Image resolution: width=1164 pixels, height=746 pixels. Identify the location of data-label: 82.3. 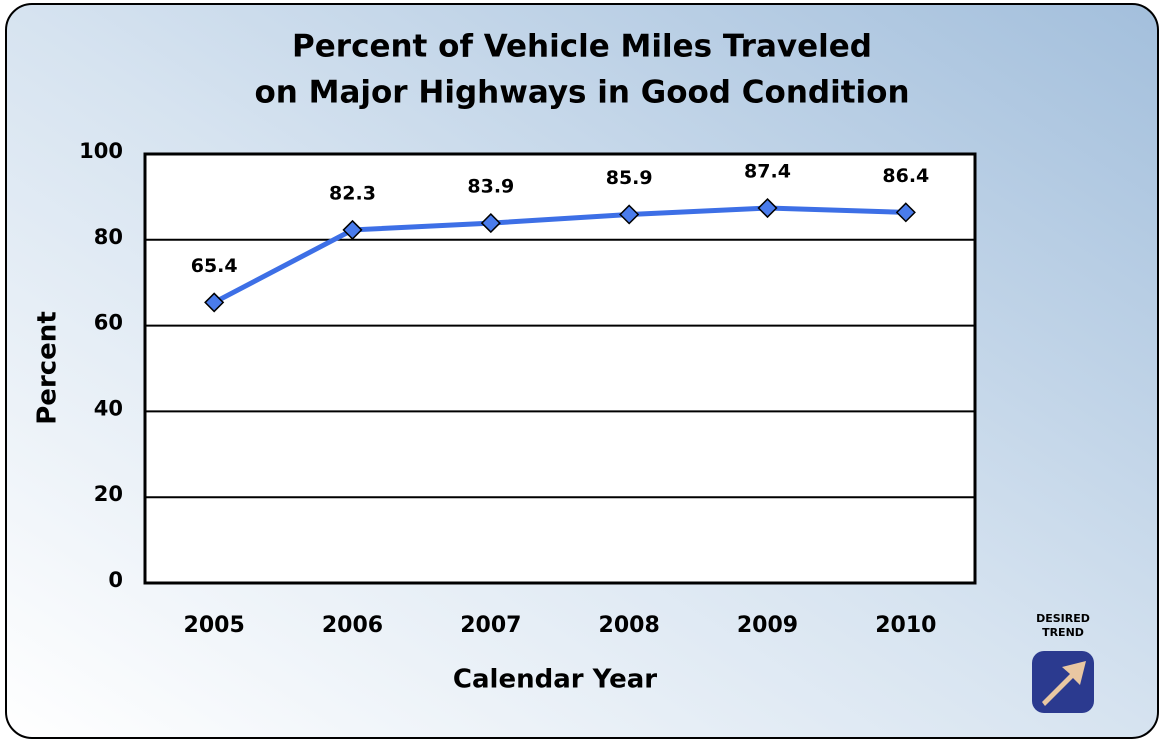
(352, 193).